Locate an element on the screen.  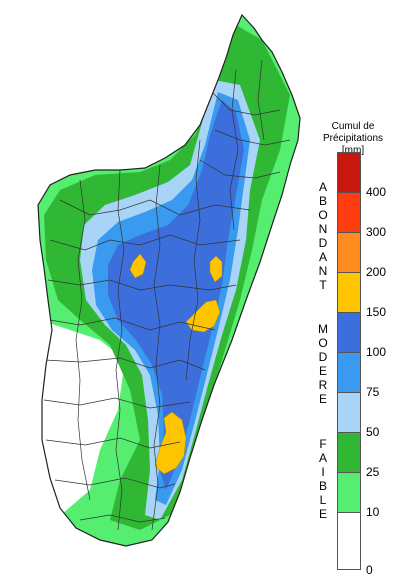
scale-tick-label: 0 is located at coordinates (369, 570).